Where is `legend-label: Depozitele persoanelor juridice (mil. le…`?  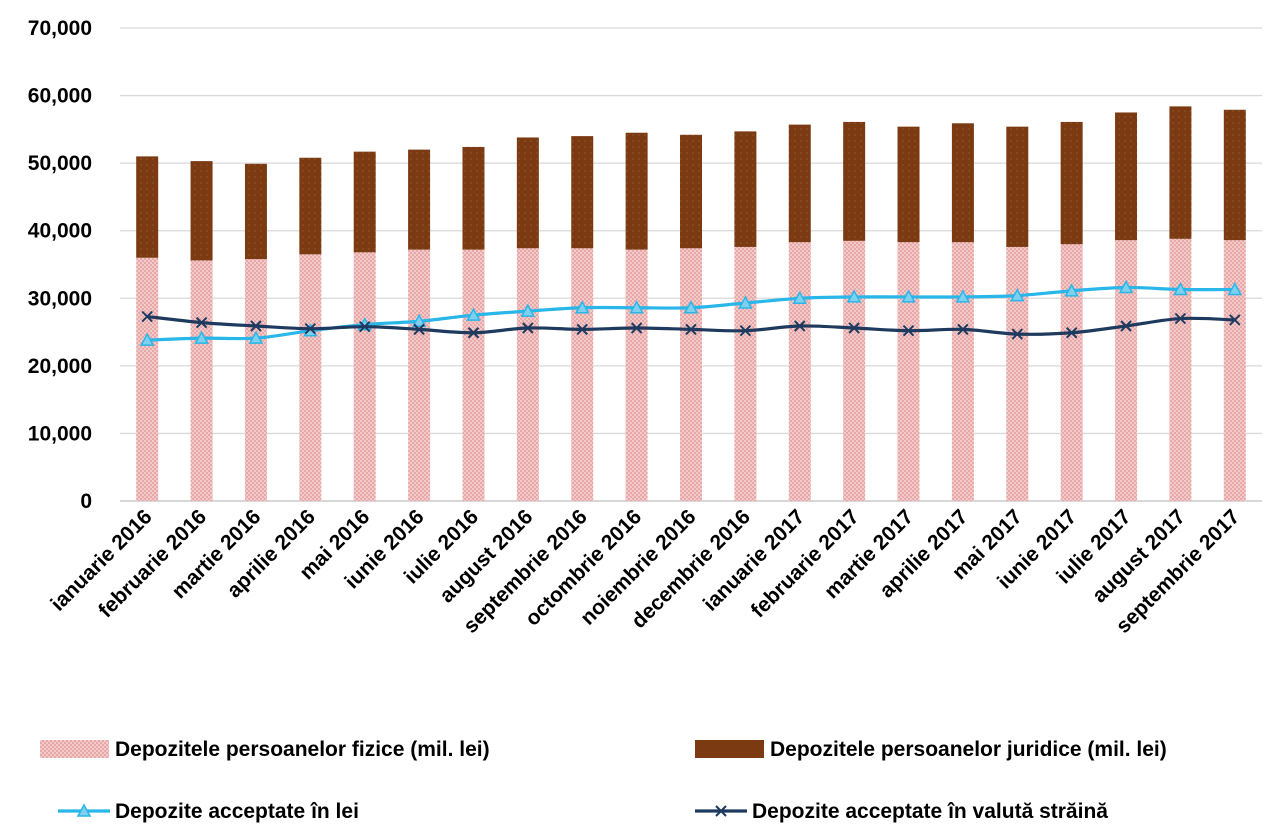
legend-label: Depozitele persoanelor juridice (mil. le… is located at coordinates (968, 749).